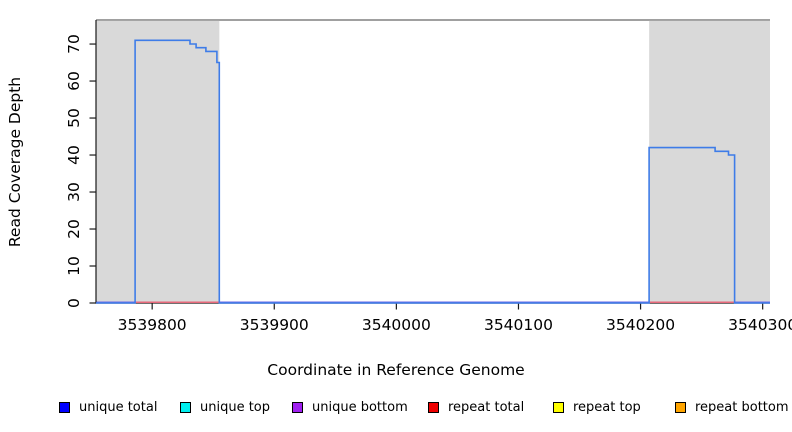  Describe the element at coordinates (74, 229) in the screenshot. I see `y-tick-label: 20` at that location.